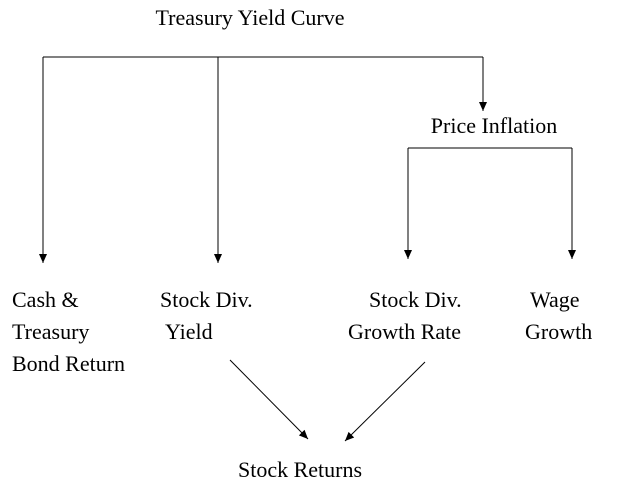 The height and width of the screenshot is (500, 618). What do you see at coordinates (404, 331) in the screenshot?
I see `node-label: Growth Rate` at bounding box center [404, 331].